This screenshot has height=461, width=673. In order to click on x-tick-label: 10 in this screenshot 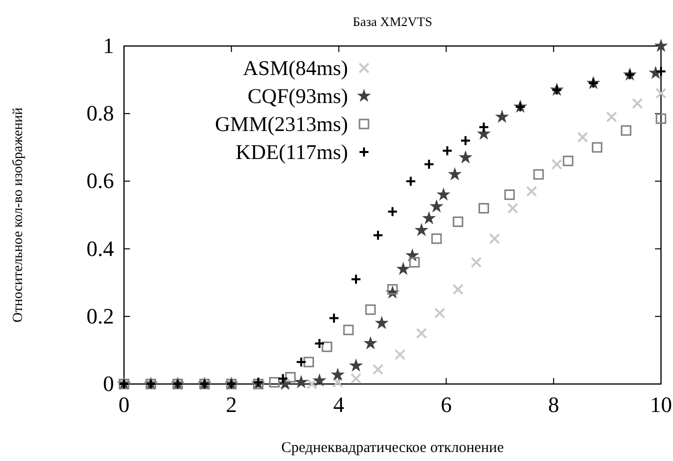, I will do `click(661, 404)`.